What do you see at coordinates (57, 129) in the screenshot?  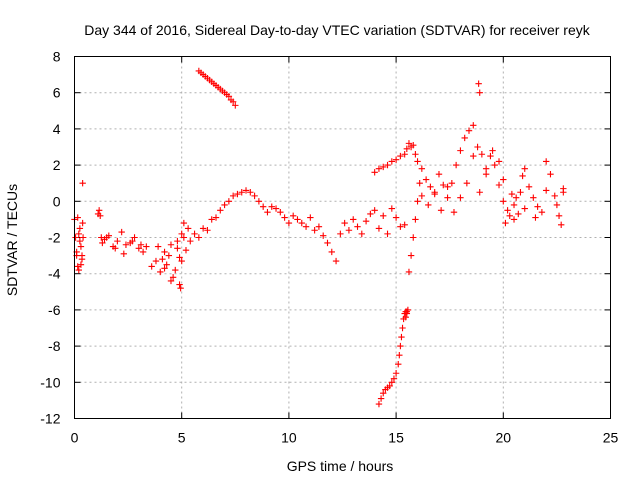 I see `y-tick-label: 4` at bounding box center [57, 129].